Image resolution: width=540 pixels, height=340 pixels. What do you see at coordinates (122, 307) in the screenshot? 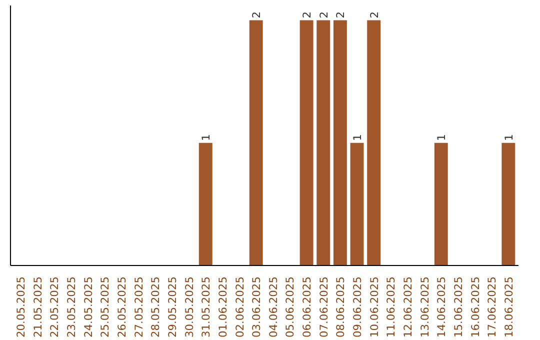
I see `x-tick-label: 26.05.2025` at bounding box center [122, 307].